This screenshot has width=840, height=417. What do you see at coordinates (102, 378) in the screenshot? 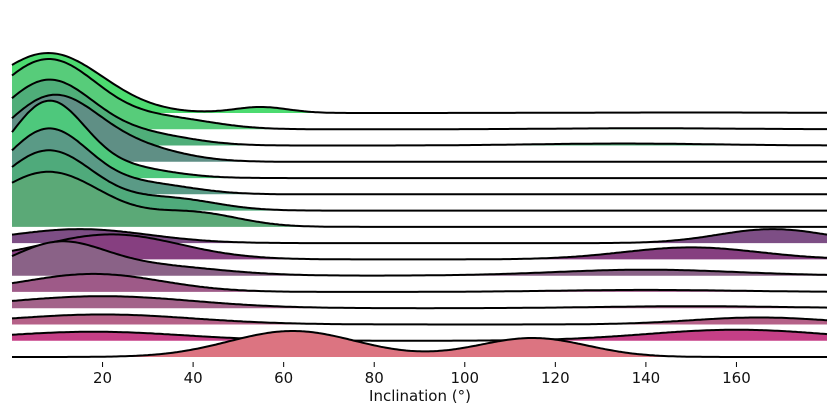
I see `x-tick-label-20: 20` at bounding box center [102, 378].